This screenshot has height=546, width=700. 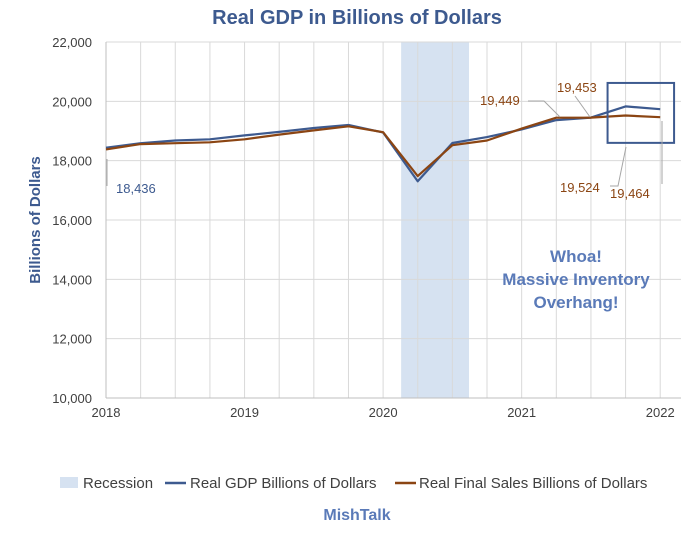 I want to click on legend-label-real-gdp: Real GDP Billions of Dollars, so click(x=283, y=483).